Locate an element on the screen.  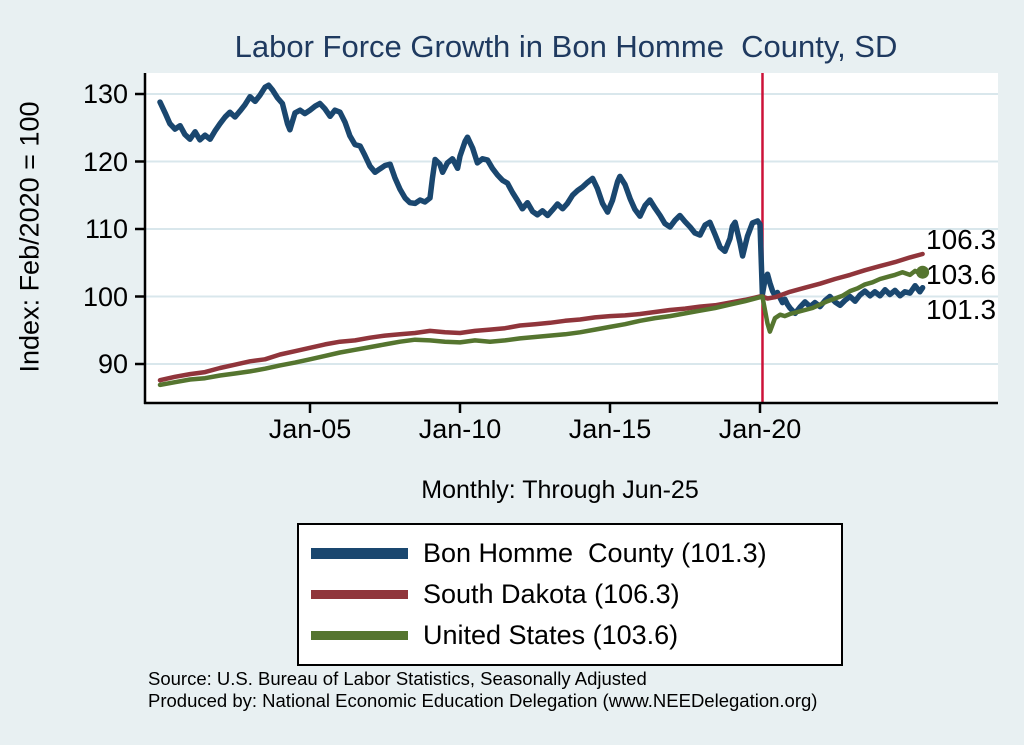
legend-label-us: United States (103.6) is located at coordinates (551, 635).